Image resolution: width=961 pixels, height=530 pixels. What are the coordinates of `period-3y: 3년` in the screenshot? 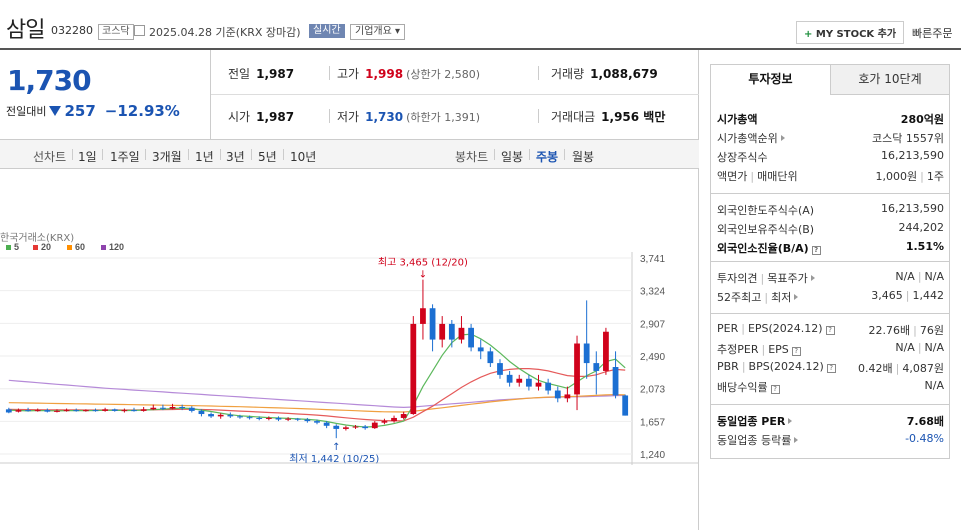 It's located at (235, 157).